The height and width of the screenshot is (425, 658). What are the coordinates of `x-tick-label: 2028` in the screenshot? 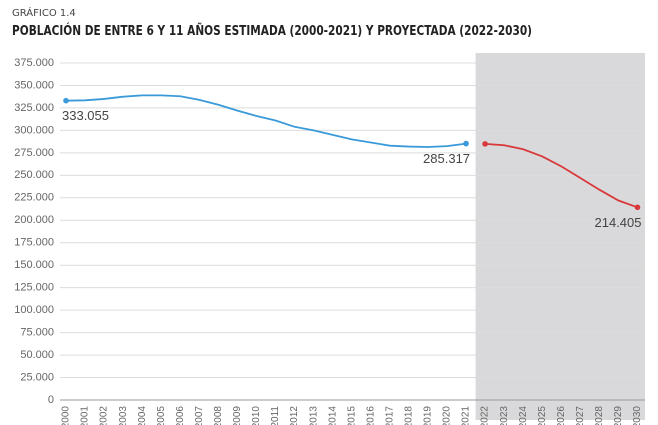 It's located at (599, 415).